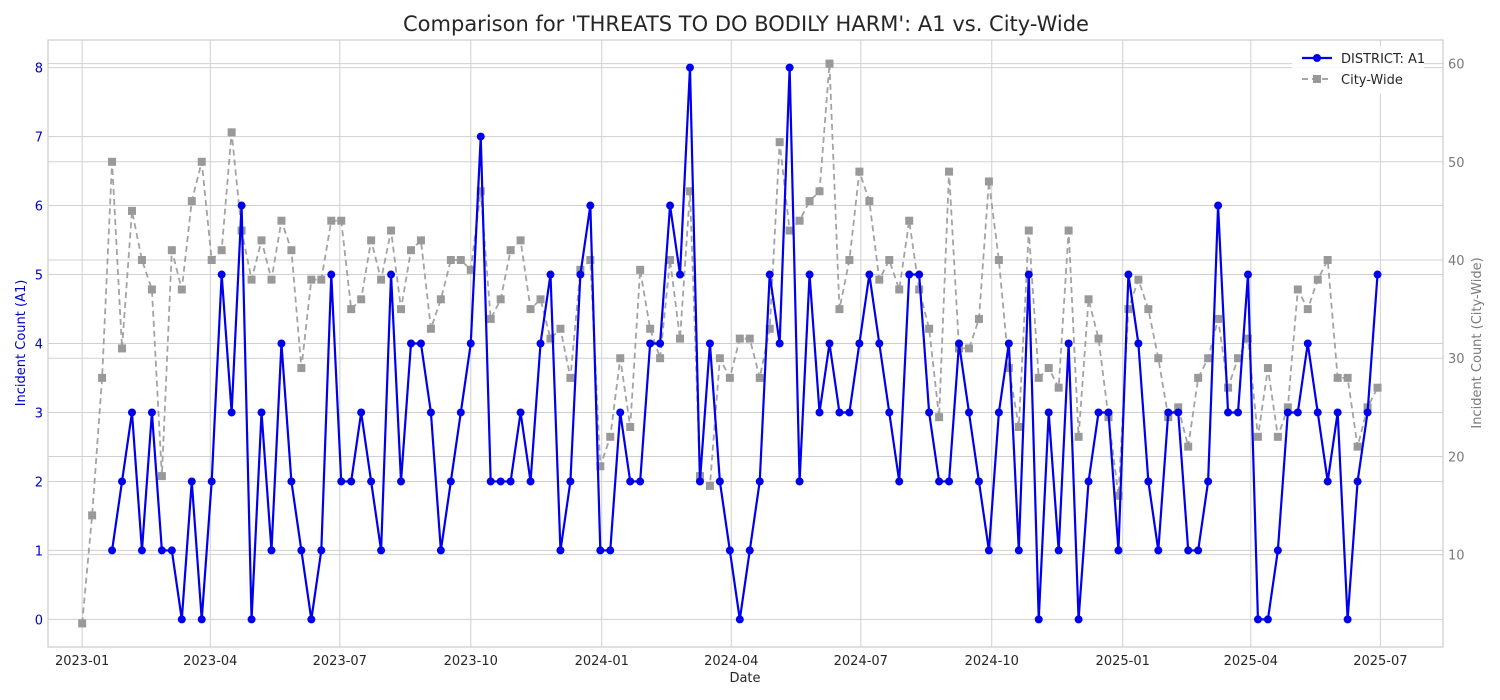 This screenshot has width=1500, height=700. What do you see at coordinates (1456, 556) in the screenshot?
I see `y-tick-label-right: 10` at bounding box center [1456, 556].